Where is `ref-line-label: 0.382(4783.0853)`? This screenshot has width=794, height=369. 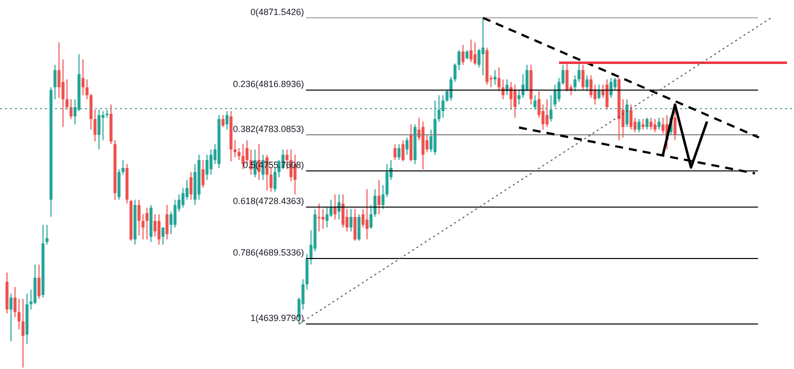 ref-line-label: 0.382(4783.0853) is located at coordinates (268, 129).